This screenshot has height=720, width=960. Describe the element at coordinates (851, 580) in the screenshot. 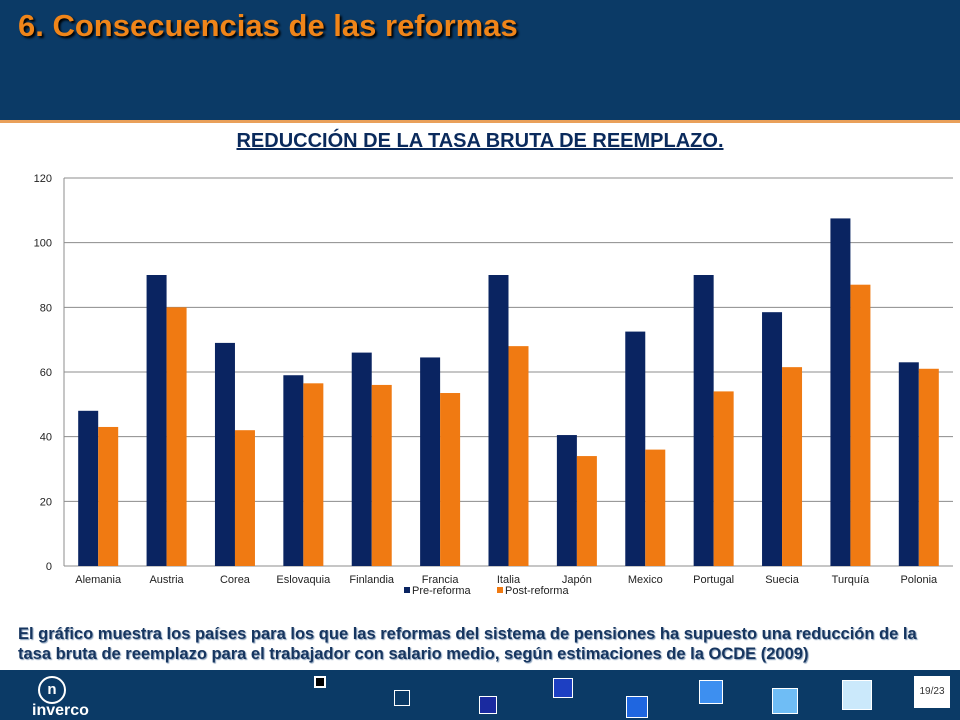

I see `x-tick-label: Turquía` at that location.